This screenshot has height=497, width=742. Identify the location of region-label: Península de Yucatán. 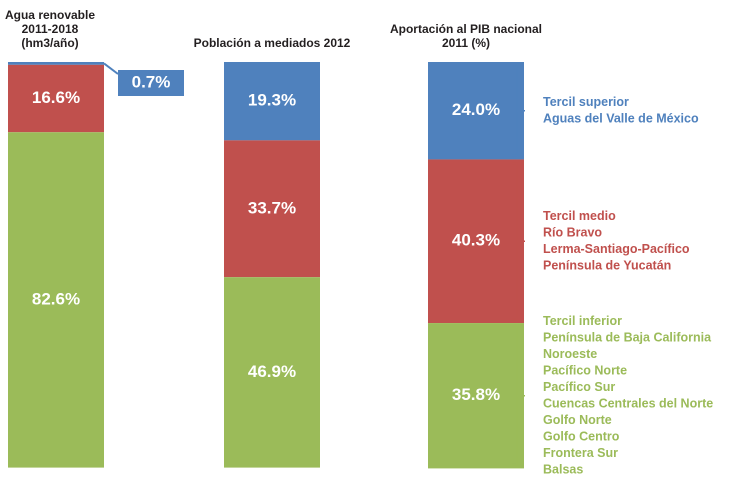
(607, 265).